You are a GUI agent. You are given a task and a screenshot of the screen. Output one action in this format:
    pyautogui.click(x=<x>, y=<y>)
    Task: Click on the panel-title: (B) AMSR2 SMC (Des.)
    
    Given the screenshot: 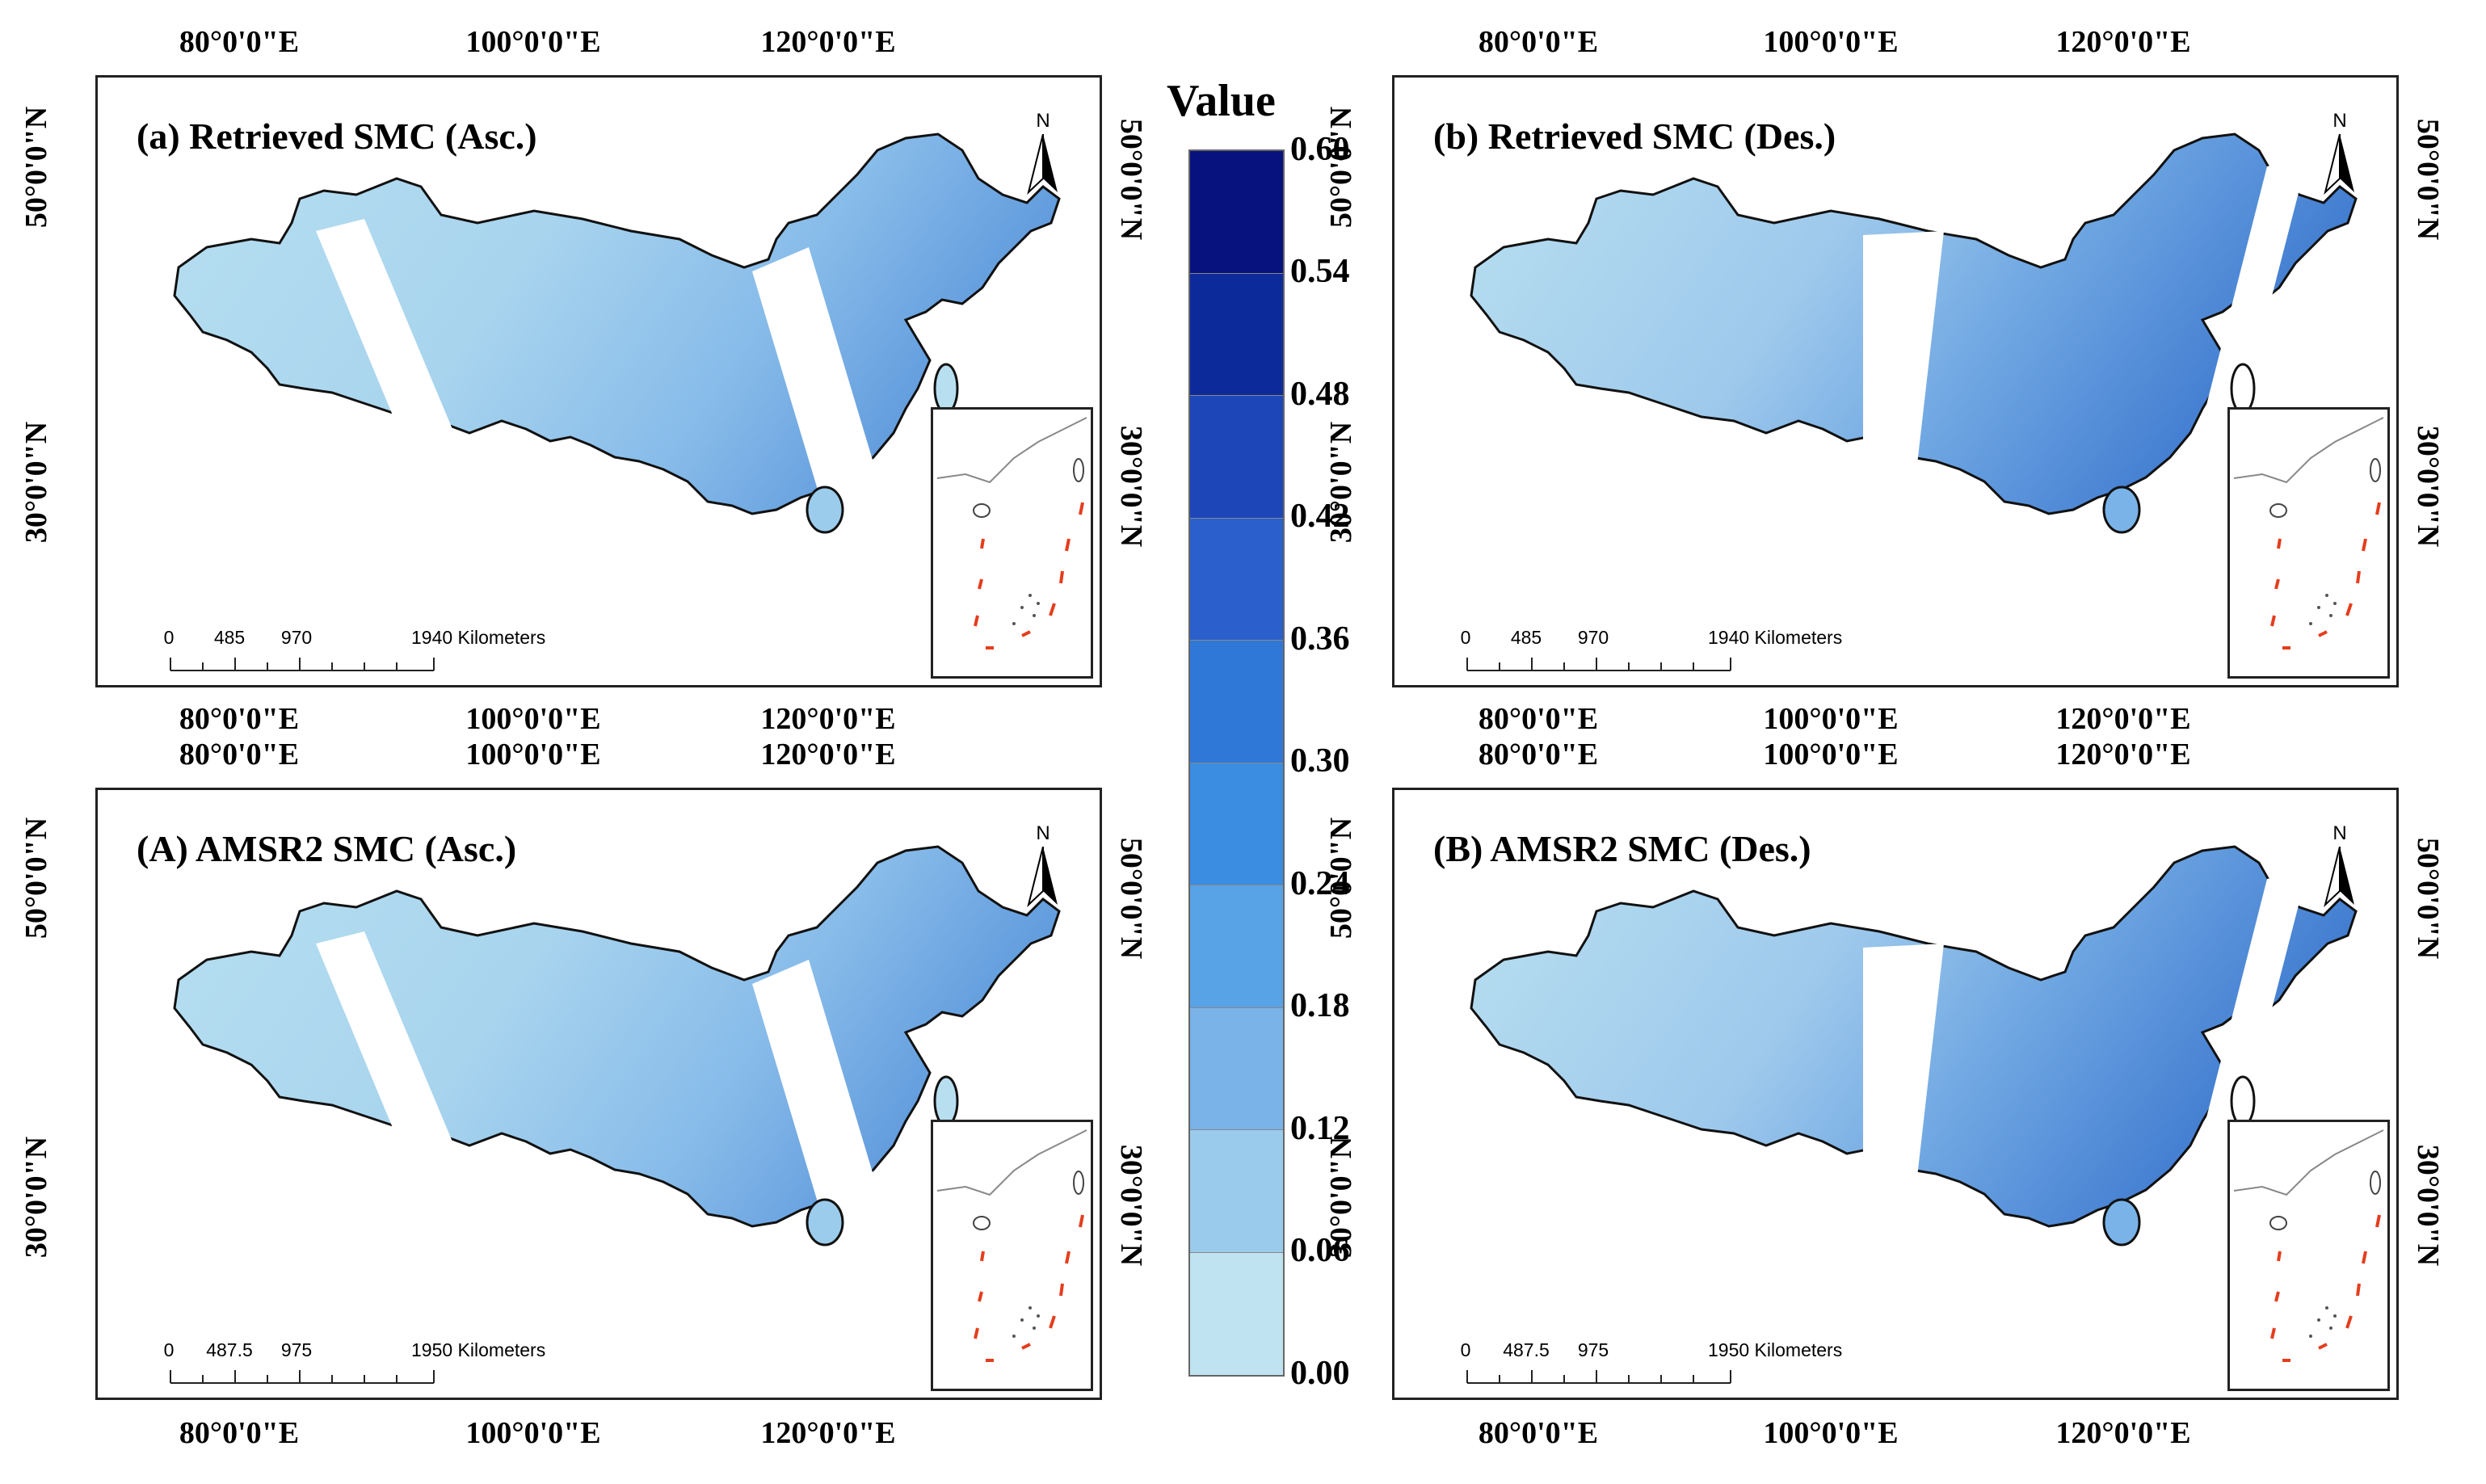 What is the action you would take?
    pyautogui.click(x=1622, y=849)
    